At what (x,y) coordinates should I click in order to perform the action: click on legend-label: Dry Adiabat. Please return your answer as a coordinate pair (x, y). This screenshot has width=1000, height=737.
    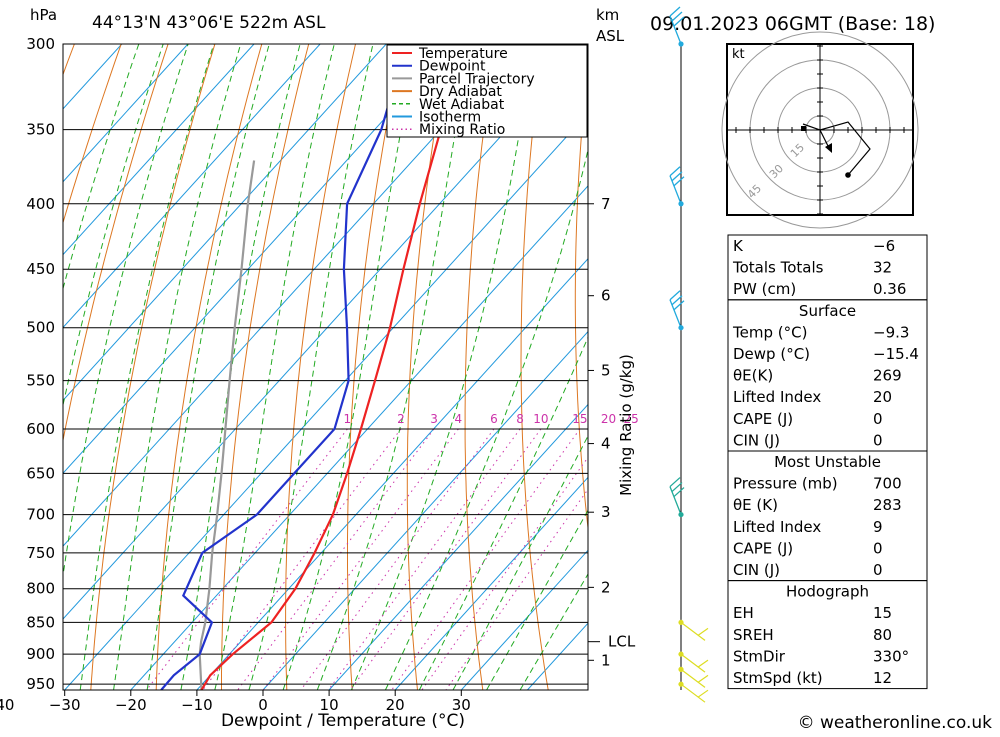
    Looking at the image, I should click on (460, 92).